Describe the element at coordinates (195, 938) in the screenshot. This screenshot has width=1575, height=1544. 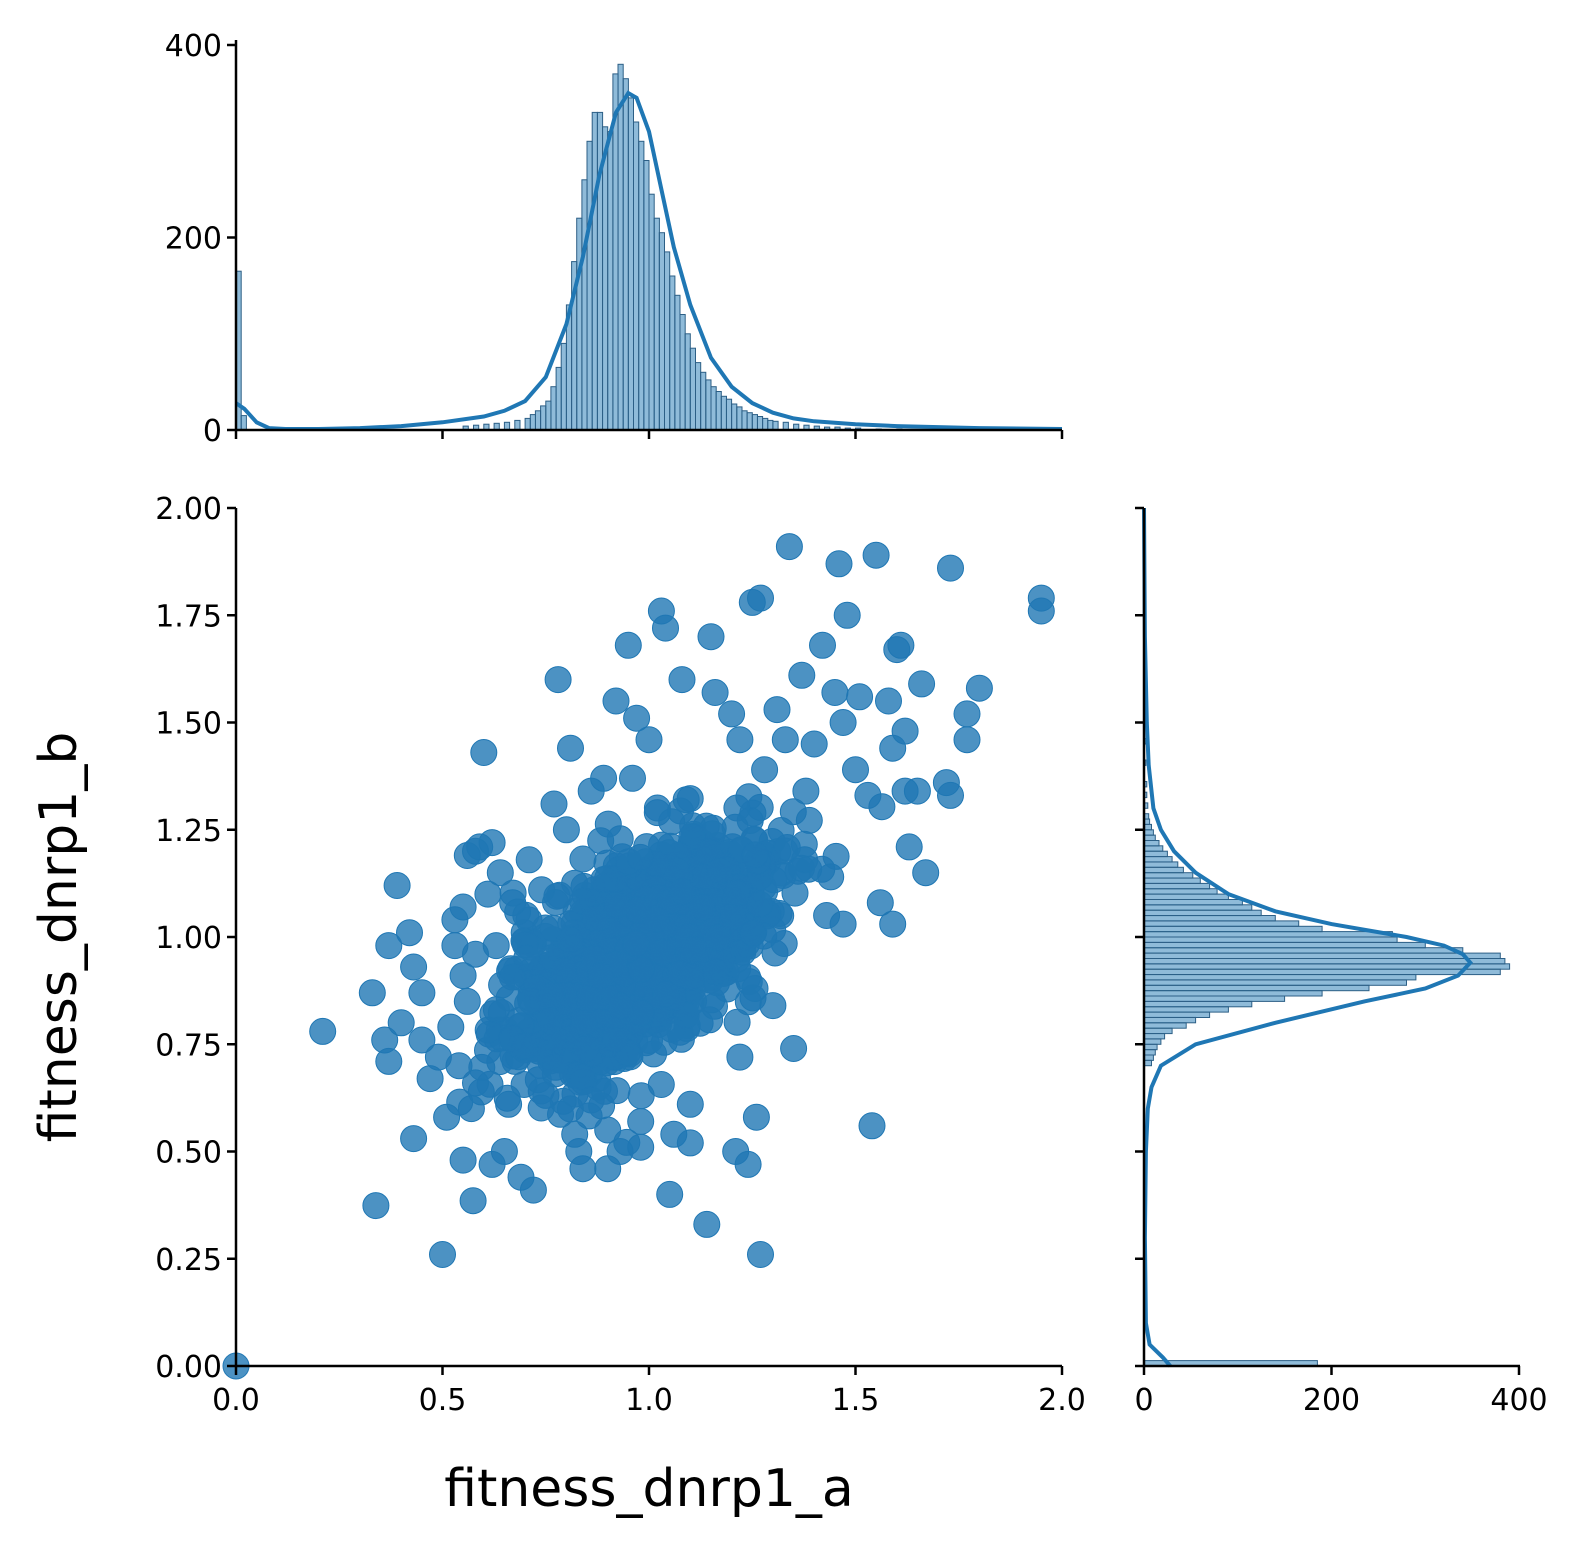
I see `joint-y-ticks: 0.00 0.25 0.50 0.75 1.00 1.25 1.50 1.75 2.00` at that location.